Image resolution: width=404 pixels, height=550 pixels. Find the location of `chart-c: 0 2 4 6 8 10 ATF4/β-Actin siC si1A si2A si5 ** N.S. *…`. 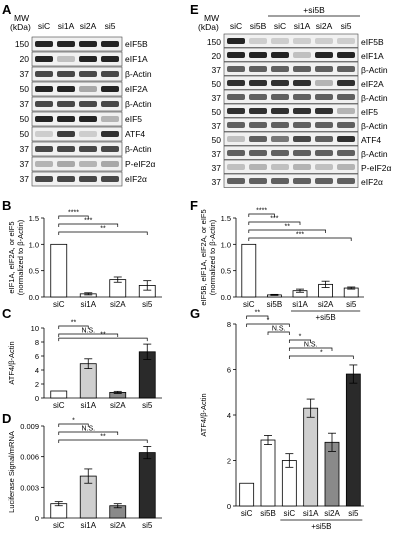

chart-c: 0 2 4 6 8 10 ATF4/β-Actin siC si1A si2A si5 ** N.S. *… is located at coordinates (84, 365).